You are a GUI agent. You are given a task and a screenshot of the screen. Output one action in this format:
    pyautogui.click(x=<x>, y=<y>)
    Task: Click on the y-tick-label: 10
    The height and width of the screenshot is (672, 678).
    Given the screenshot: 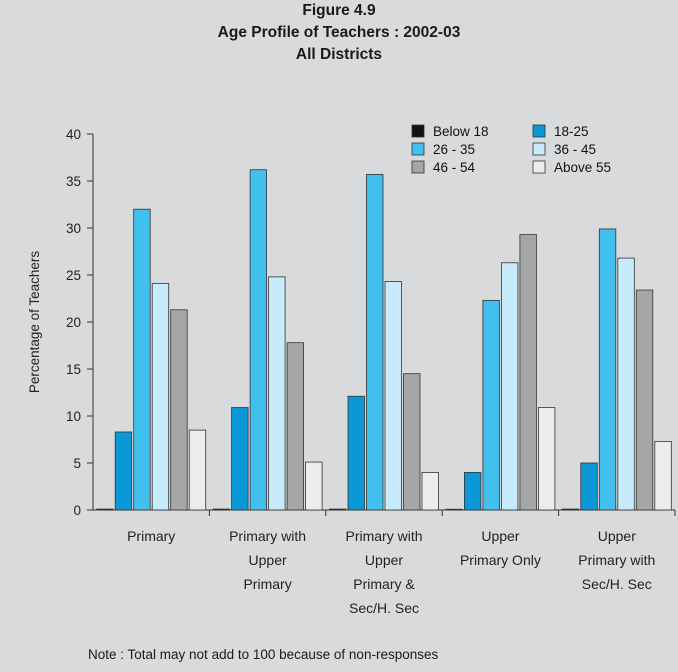 What is the action you would take?
    pyautogui.click(x=73, y=416)
    